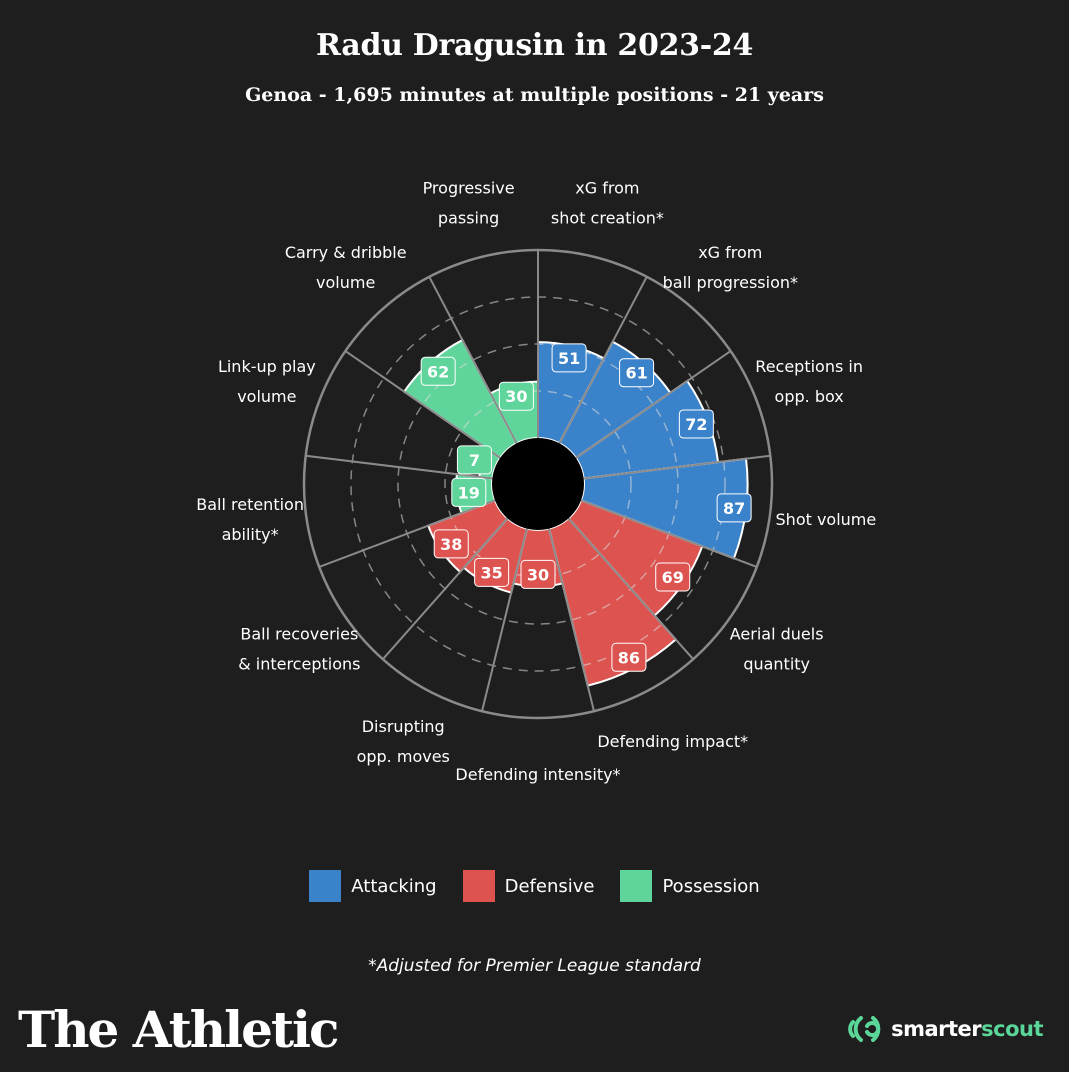 This screenshot has width=1069, height=1072. I want to click on value-label-2: 72, so click(696, 424).